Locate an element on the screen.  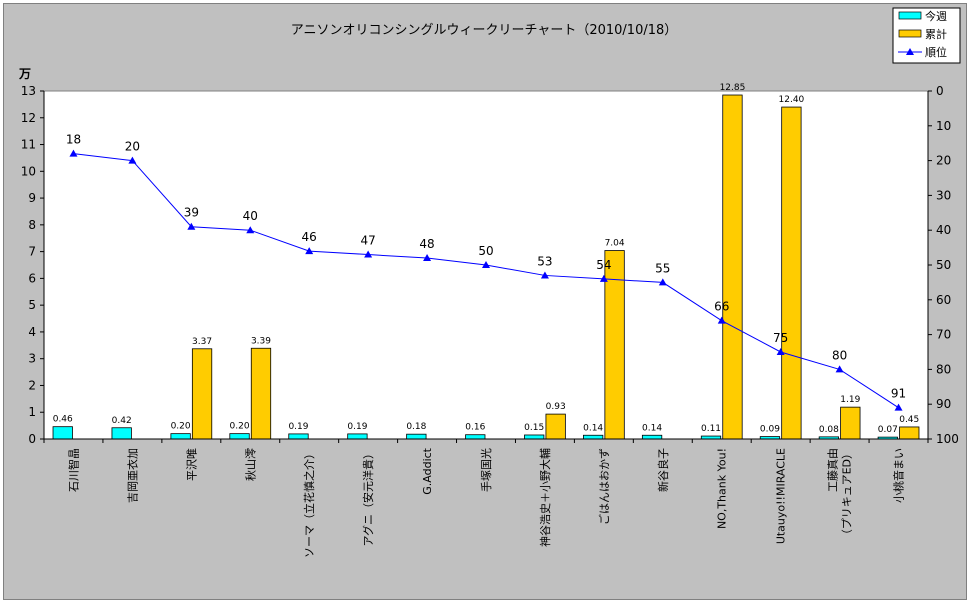
bar-weekly-label: 0.08 is located at coordinates (829, 430).